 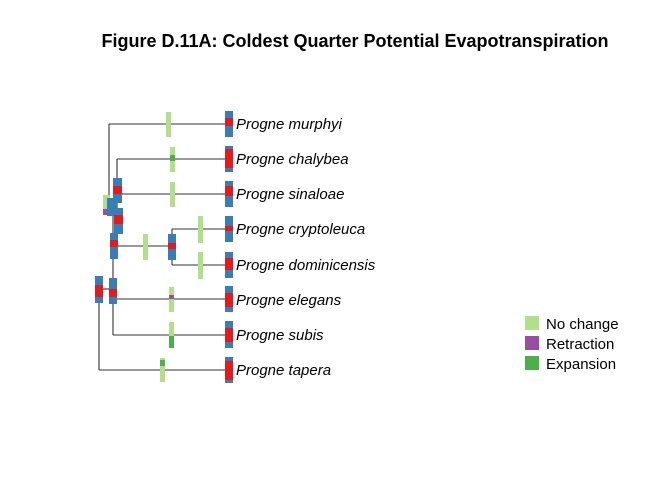 What do you see at coordinates (114, 243) in the screenshot?
I see `node-bar-clade-red` at bounding box center [114, 243].